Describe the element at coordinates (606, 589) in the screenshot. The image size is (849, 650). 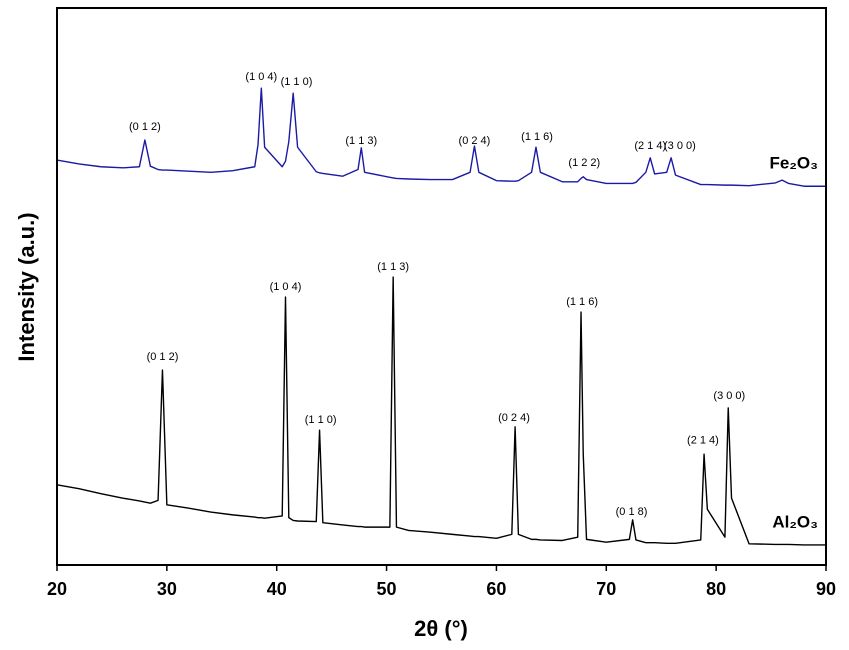
I see `x-tick-label: 70` at that location.